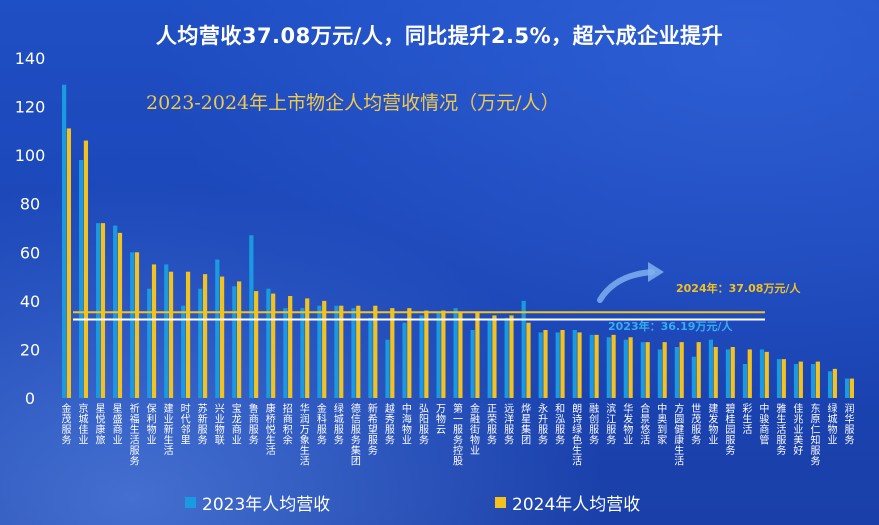  I want to click on x-tick-label: 烨星集团, so click(526, 424).